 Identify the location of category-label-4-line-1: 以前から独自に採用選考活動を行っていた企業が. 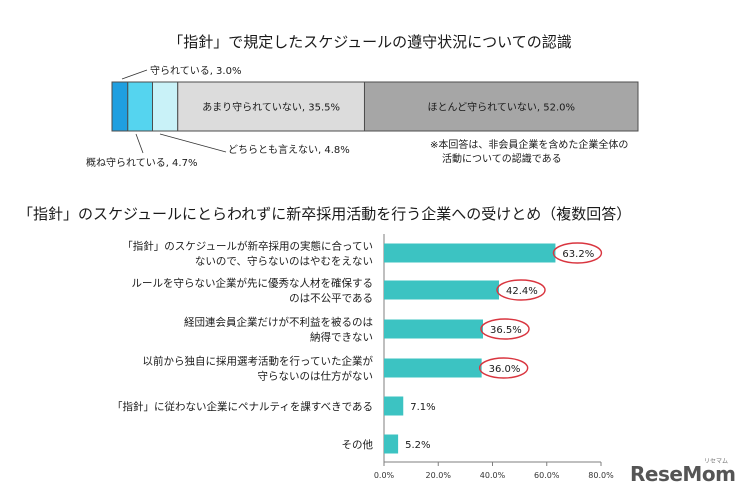
(258, 361).